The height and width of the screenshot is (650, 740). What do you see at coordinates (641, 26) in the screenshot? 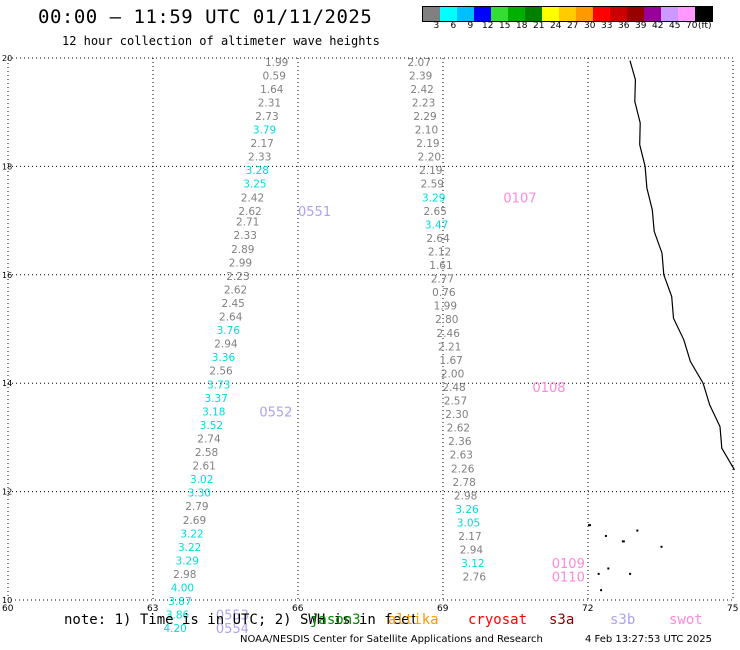
I see `color-scale-label: 39` at bounding box center [641, 26].